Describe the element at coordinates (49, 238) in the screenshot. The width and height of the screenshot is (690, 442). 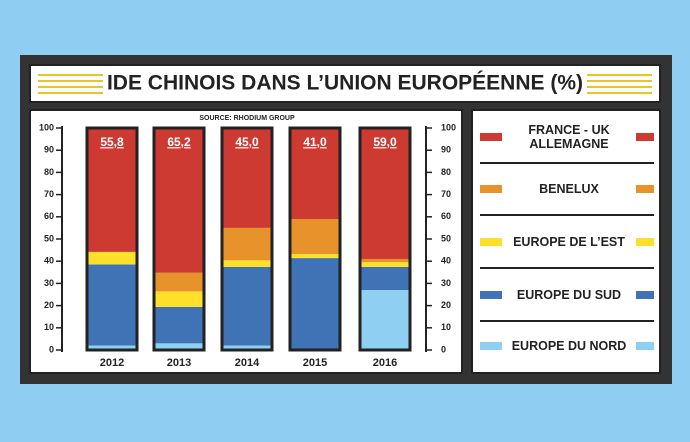
I see `y-tick-label: 50` at that location.